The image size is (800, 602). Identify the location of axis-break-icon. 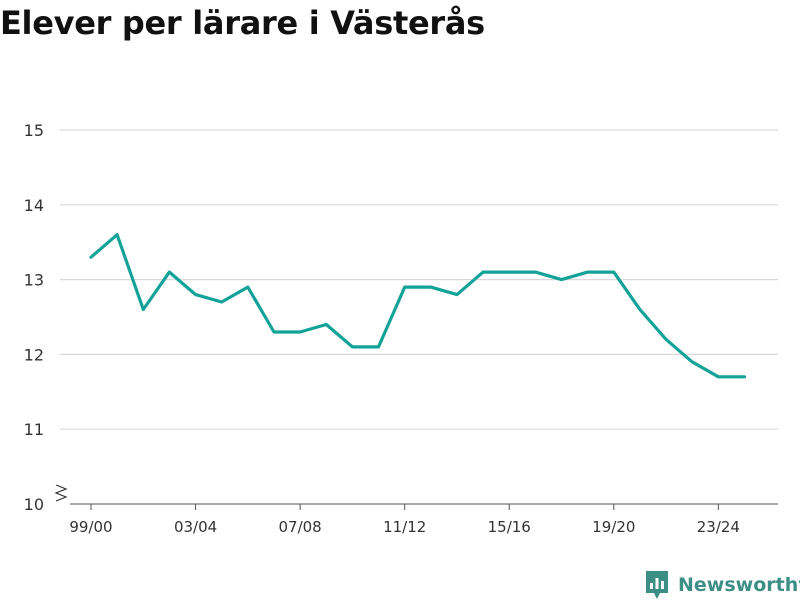
(61, 493).